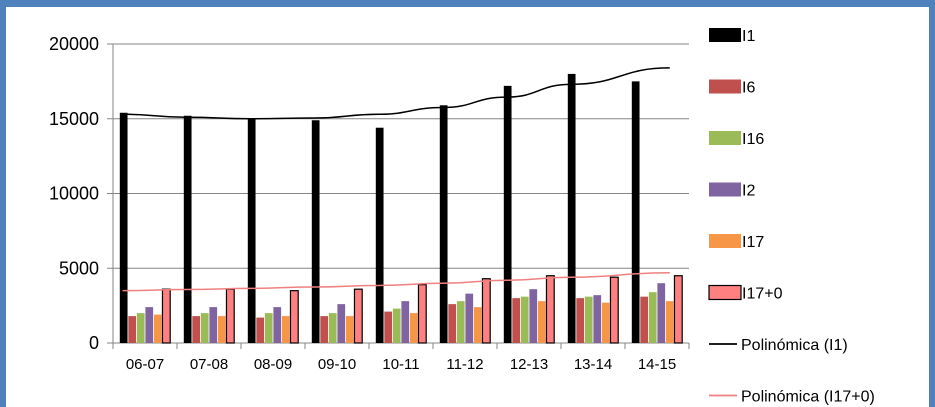 The image size is (935, 407). What do you see at coordinates (808, 397) in the screenshot?
I see `legend-label: Polinómica (I17+0)` at bounding box center [808, 397].